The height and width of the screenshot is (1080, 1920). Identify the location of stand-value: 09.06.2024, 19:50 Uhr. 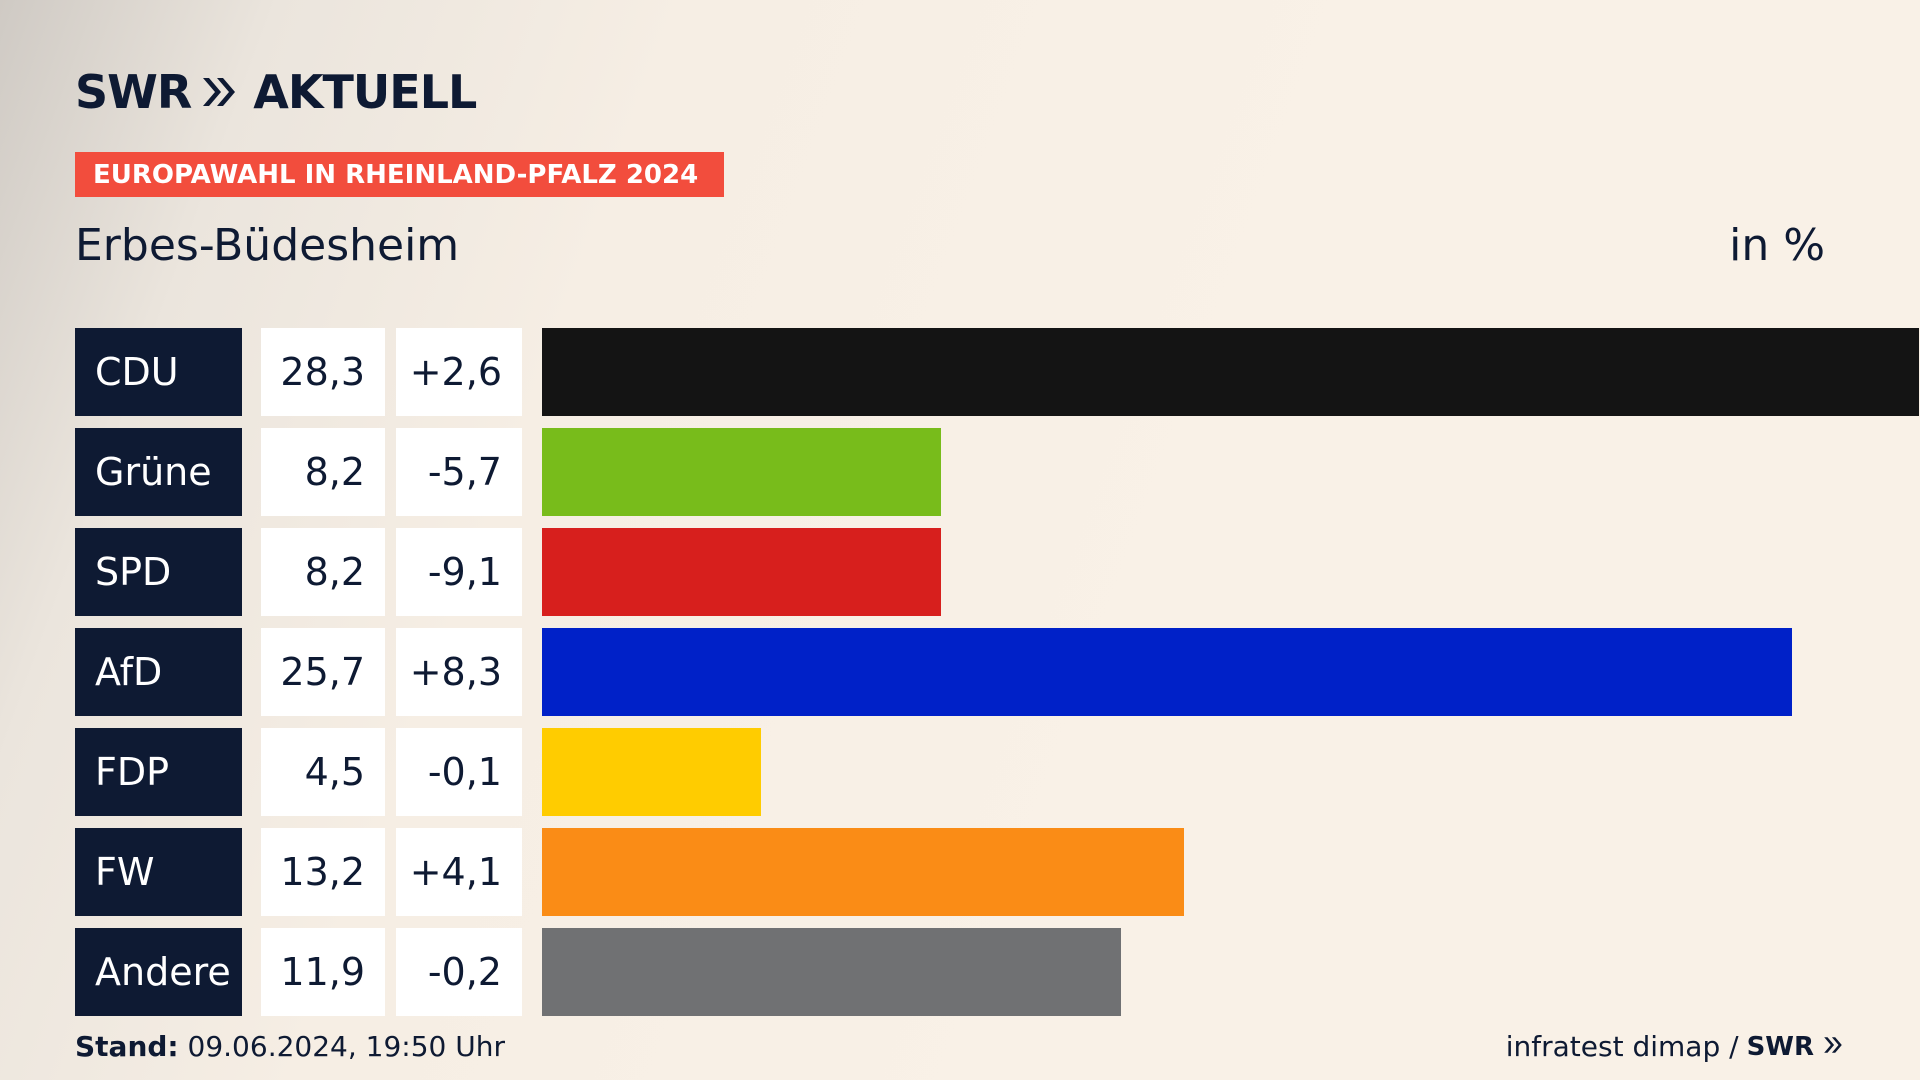
(346, 1046).